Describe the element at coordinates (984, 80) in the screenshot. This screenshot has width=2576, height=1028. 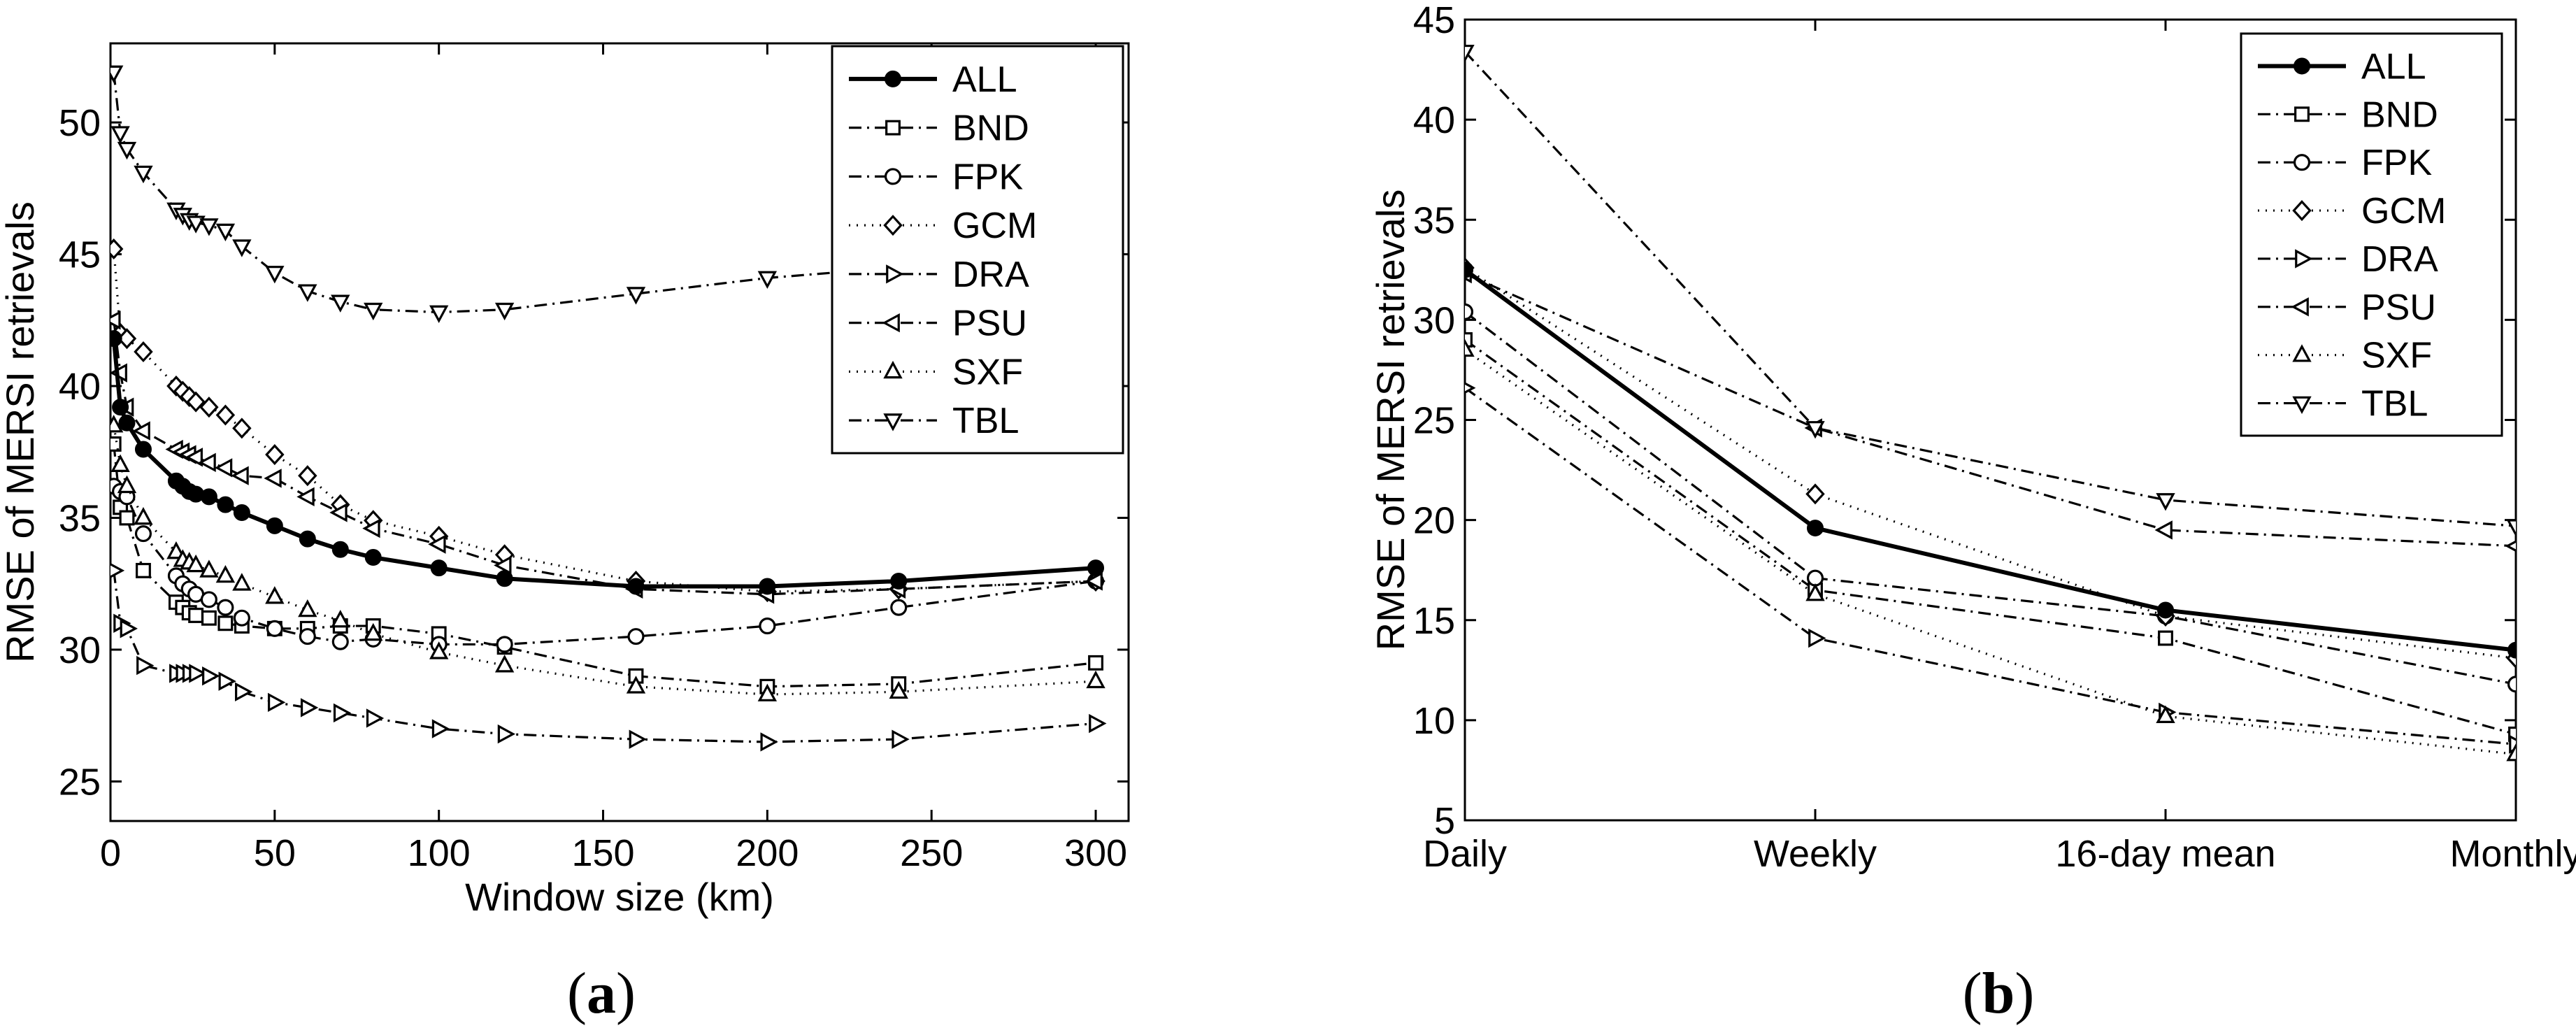
I see `legend-label: ALL` at that location.